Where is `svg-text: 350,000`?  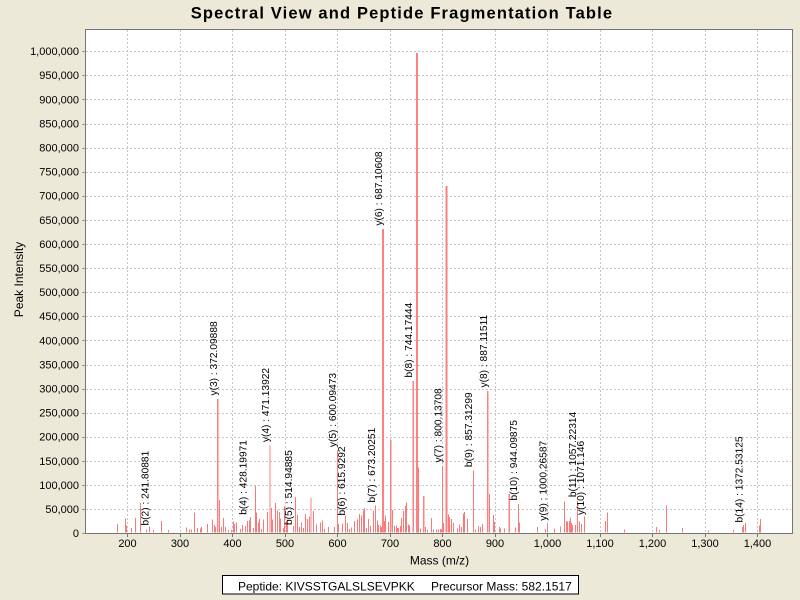
svg-text: 350,000 is located at coordinates (59, 365).